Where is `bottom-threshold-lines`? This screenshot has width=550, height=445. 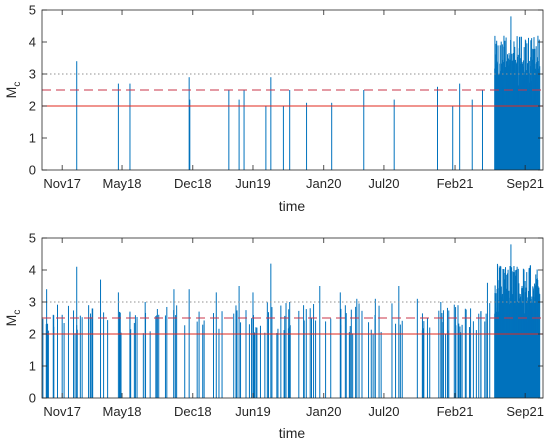 bottom-threshold-lines is located at coordinates (292, 318).